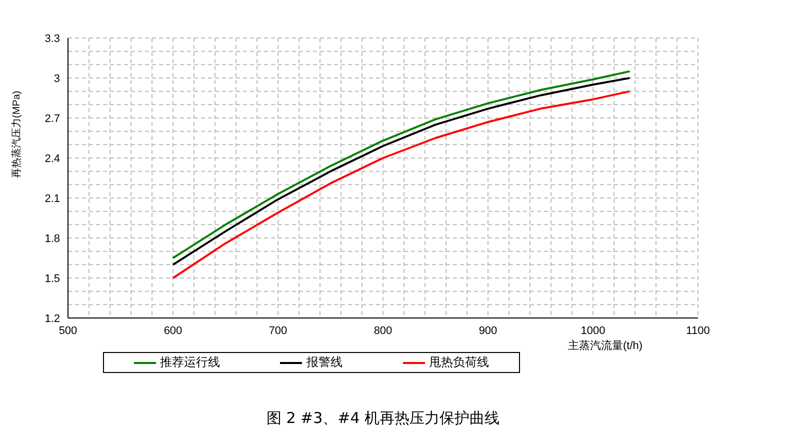 The width and height of the screenshot is (786, 446). Describe the element at coordinates (52, 198) in the screenshot. I see `y-tick-label: 2.1` at that location.